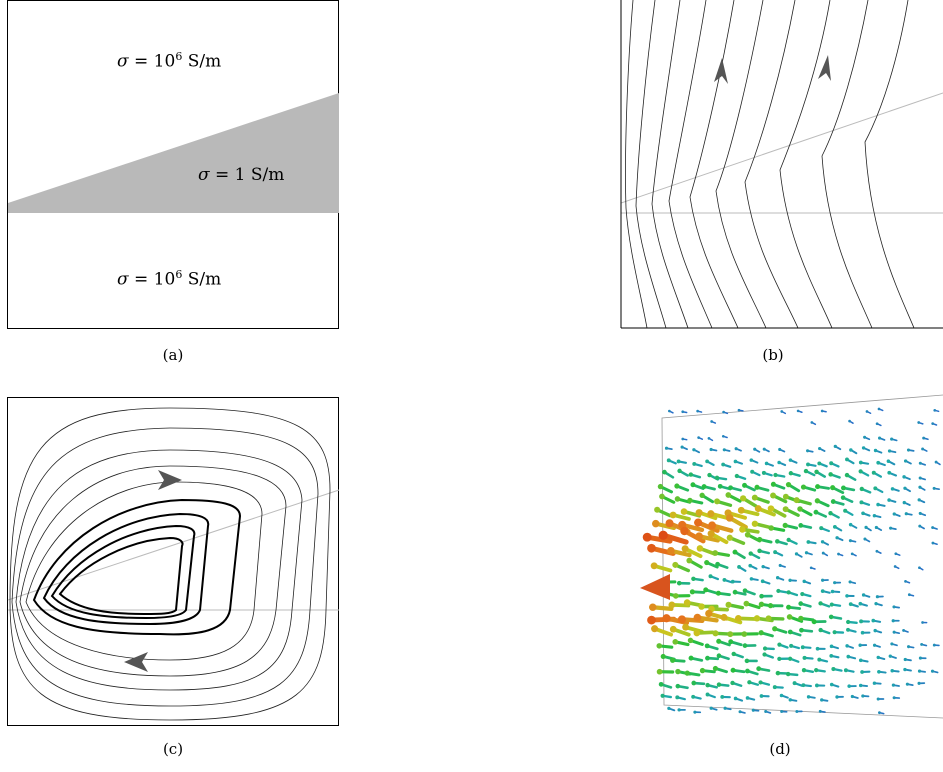 This screenshot has width=943, height=772. Describe the element at coordinates (780, 749) in the screenshot. I see `panel-d-caption: (d)` at that location.